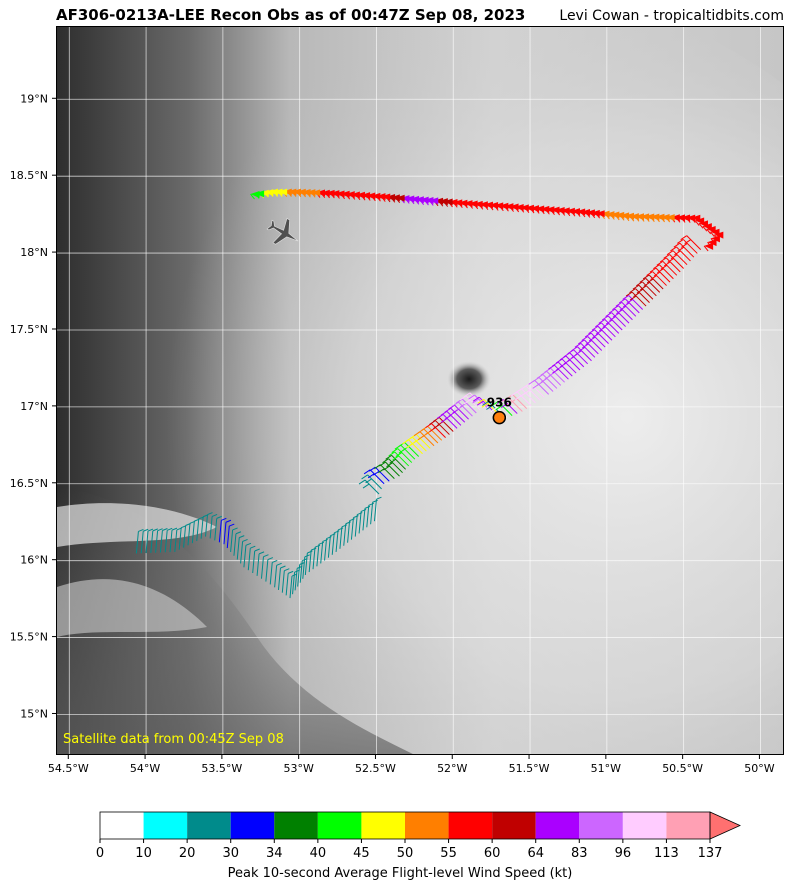 This screenshot has width=800, height=888. Describe the element at coordinates (682, 768) in the screenshot. I see `lon-tick-label: 50.5°W` at that location.